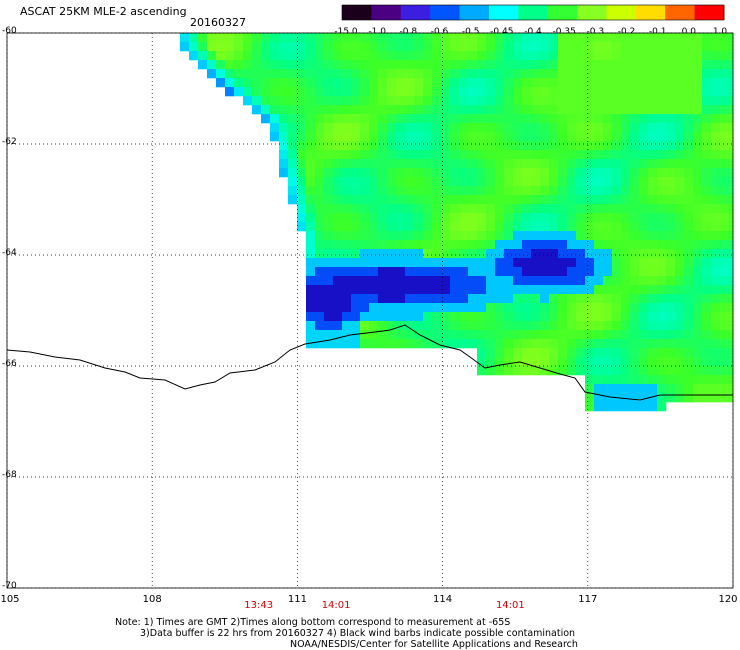  I want to click on colorbar-swatch, so click(533, 12).